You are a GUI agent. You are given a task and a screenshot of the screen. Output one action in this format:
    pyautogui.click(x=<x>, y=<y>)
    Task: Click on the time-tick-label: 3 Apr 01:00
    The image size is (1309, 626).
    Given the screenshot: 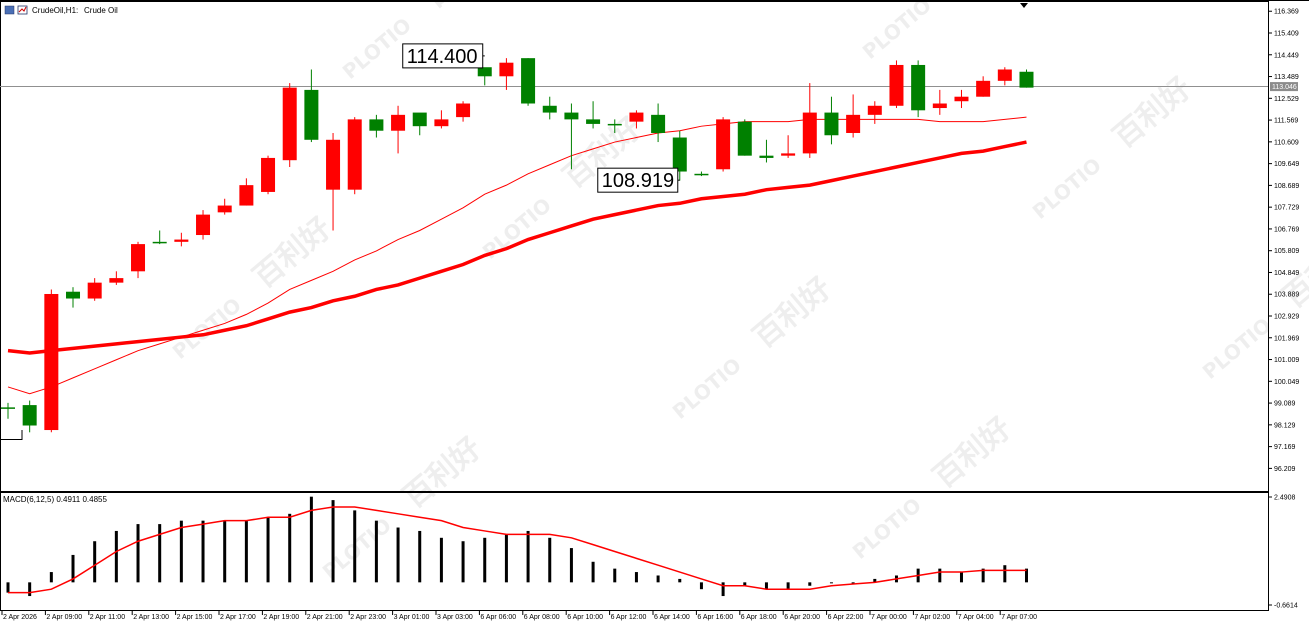 What is the action you would take?
    pyautogui.click(x=412, y=617)
    